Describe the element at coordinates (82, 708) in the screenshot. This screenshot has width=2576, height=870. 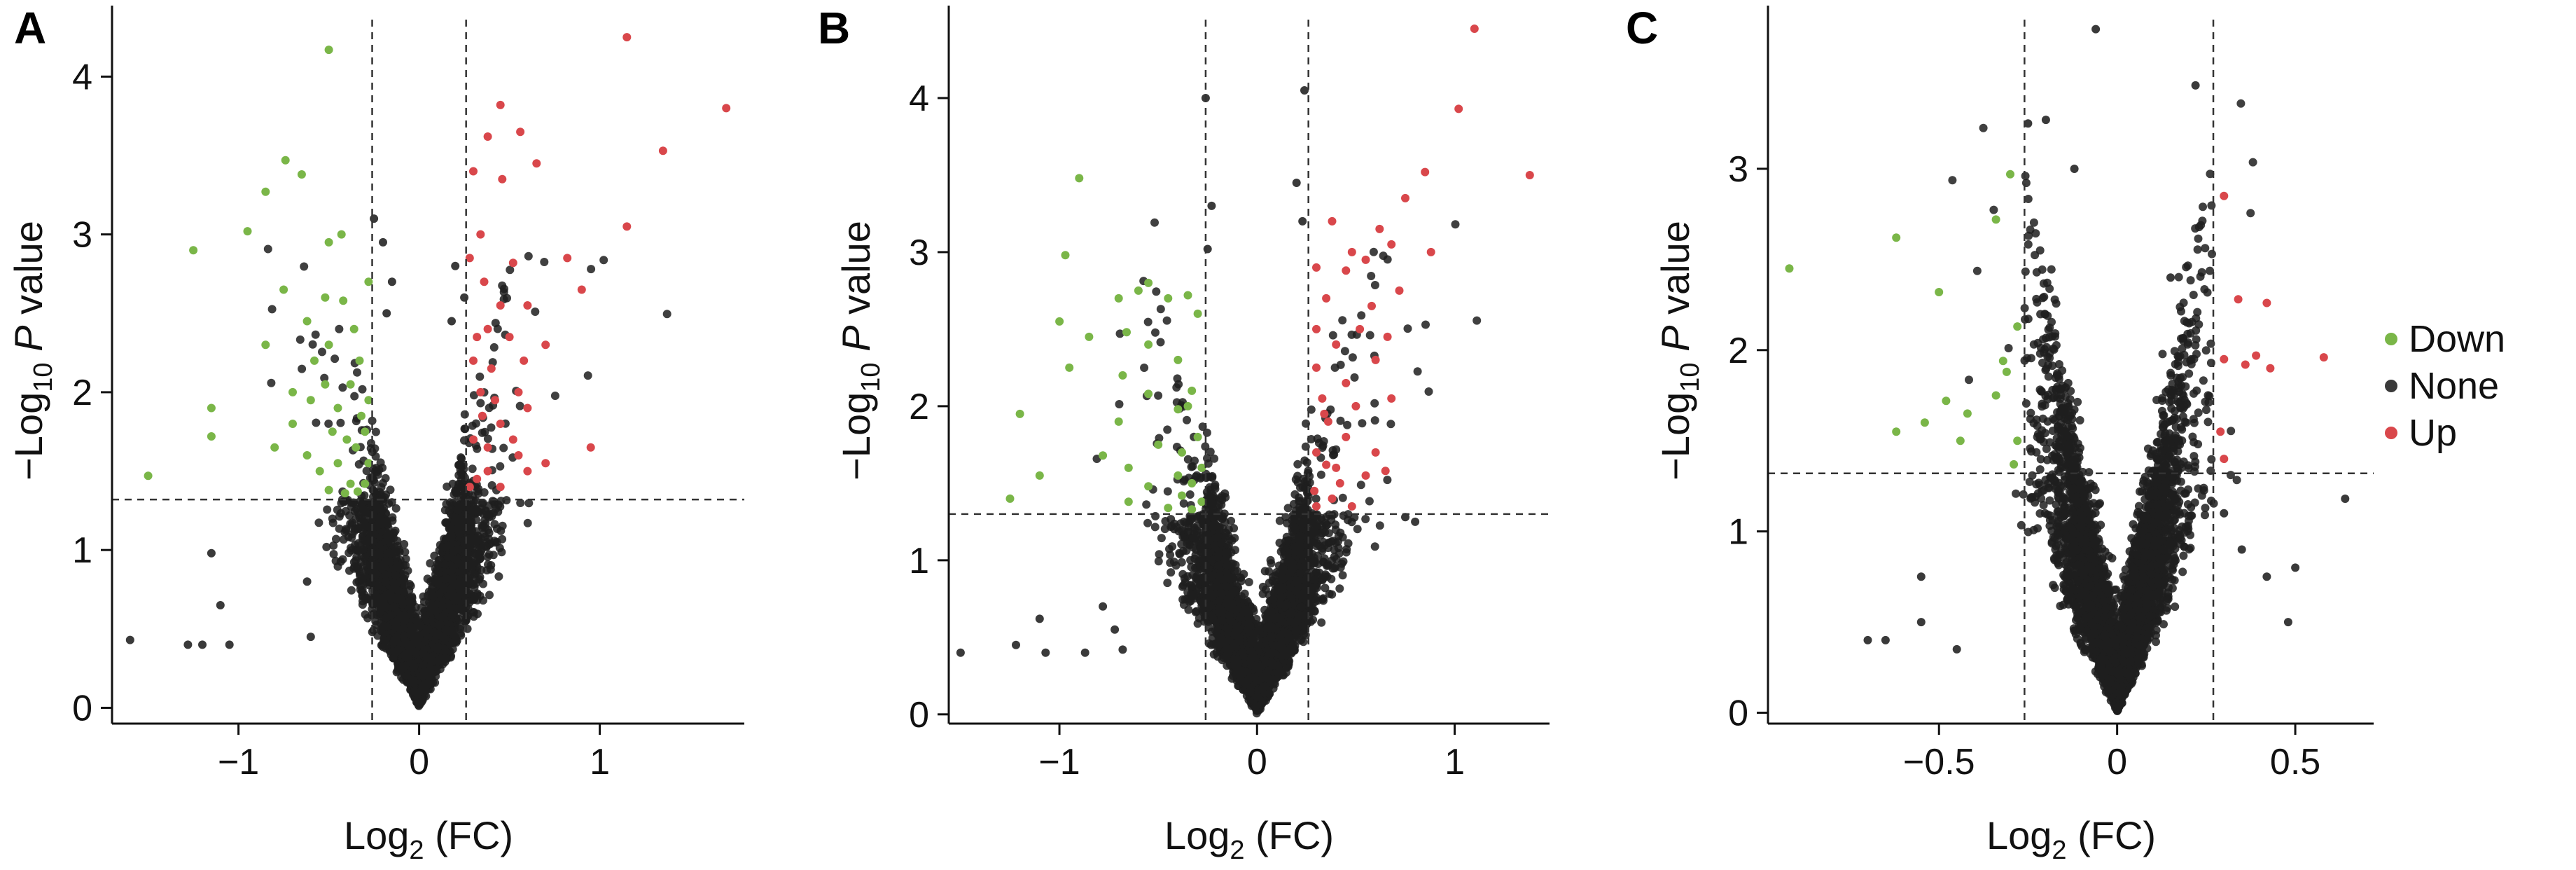
I see `y-tick-label: 0` at that location.